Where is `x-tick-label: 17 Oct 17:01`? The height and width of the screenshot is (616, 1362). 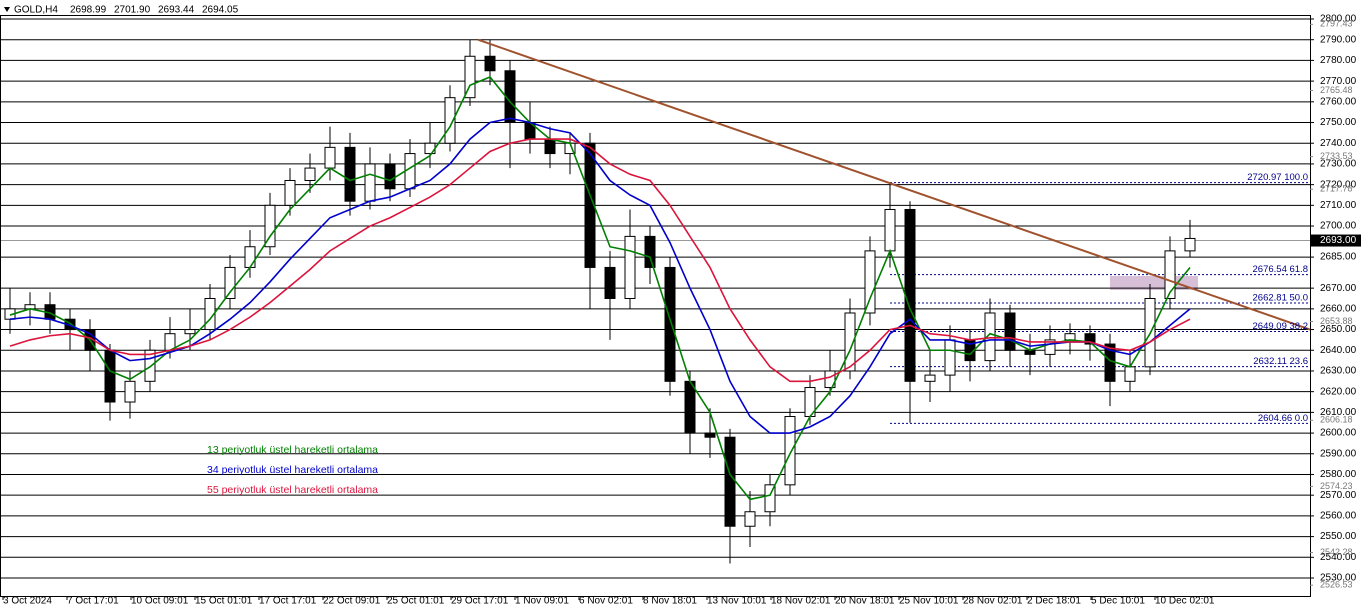 x-tick-label: 17 Oct 17:01 is located at coordinates (288, 601).